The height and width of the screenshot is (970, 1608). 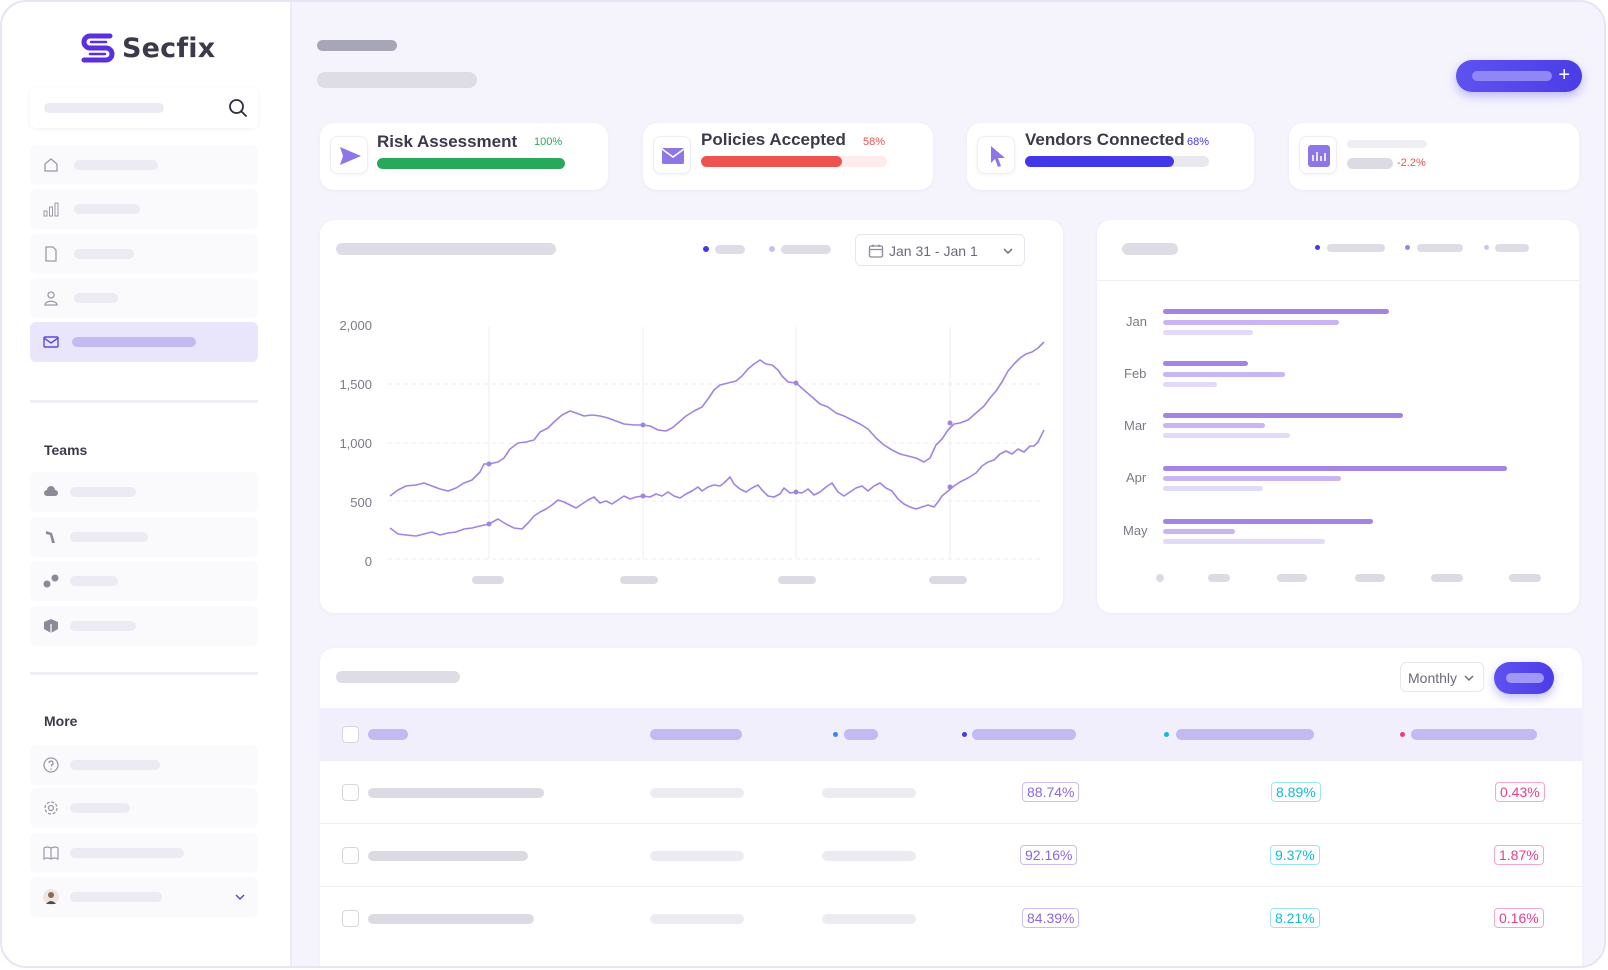 I want to click on nav-item-documents, so click(x=144, y=254).